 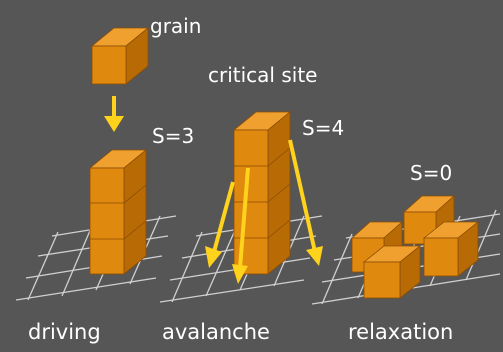 What do you see at coordinates (323, 128) in the screenshot?
I see `s-avalanche-label: S=4` at bounding box center [323, 128].